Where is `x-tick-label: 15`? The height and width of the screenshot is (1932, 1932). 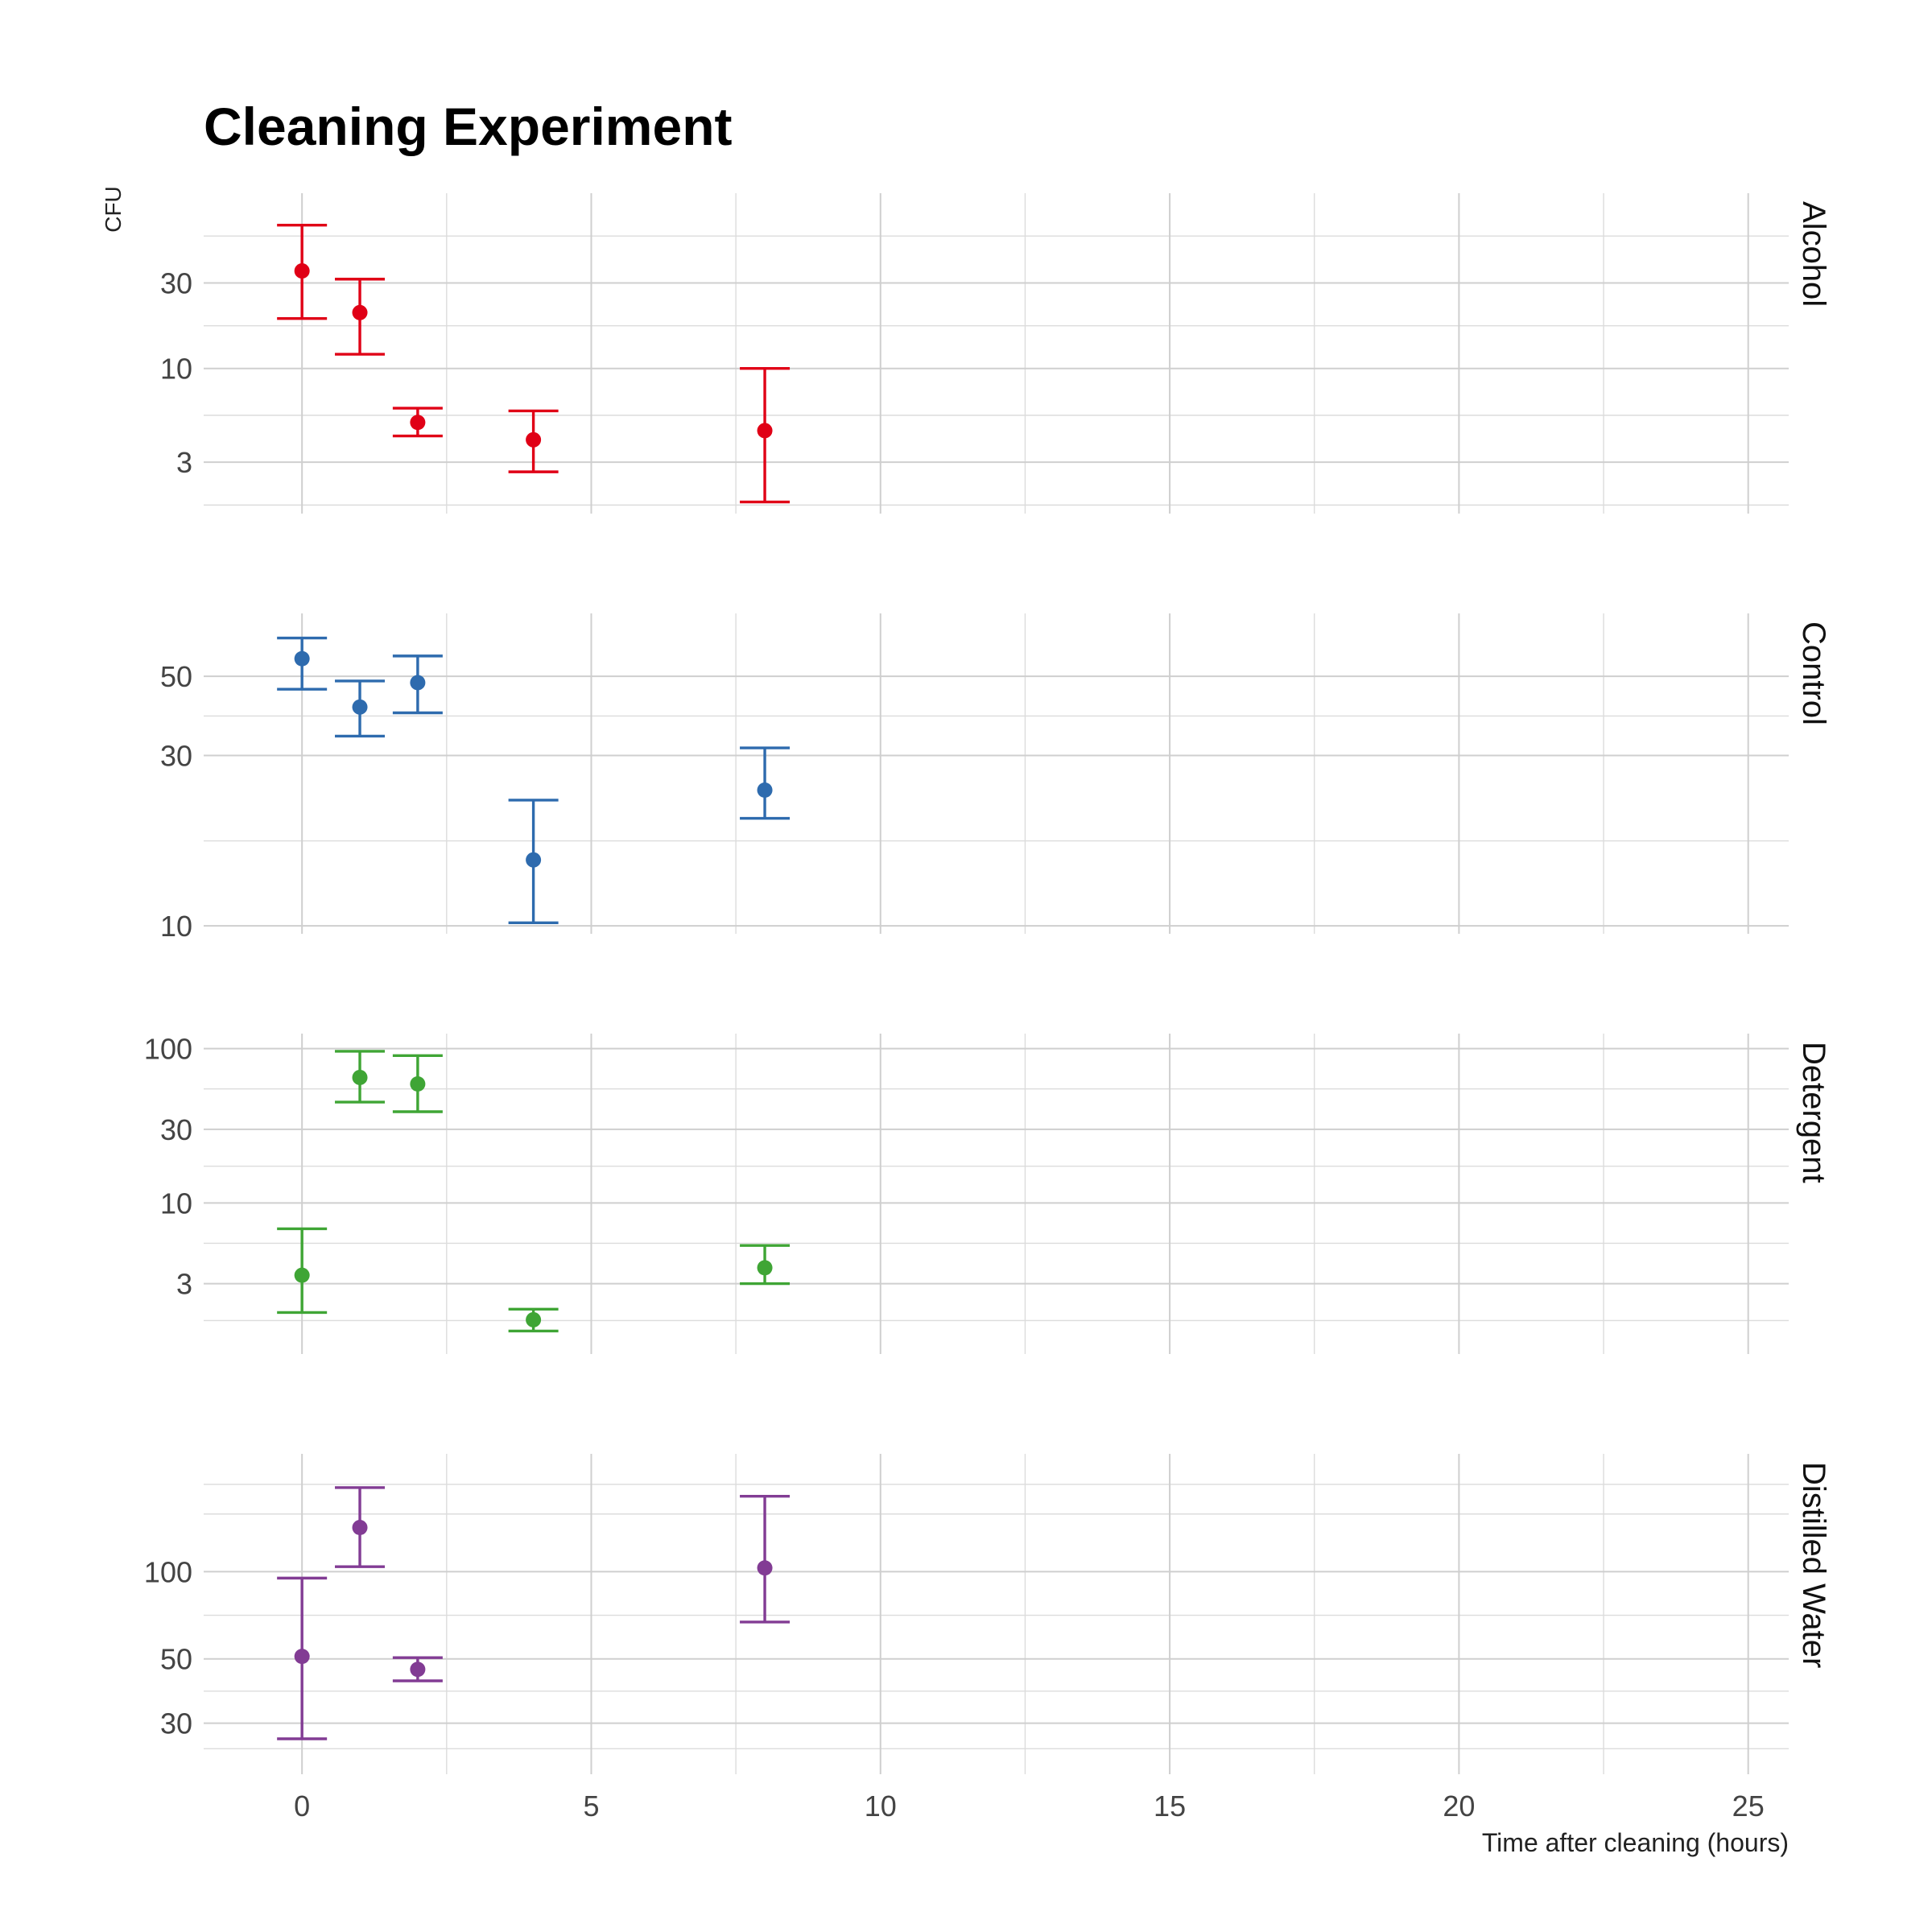 x-tick-label: 15 is located at coordinates (1170, 1806).